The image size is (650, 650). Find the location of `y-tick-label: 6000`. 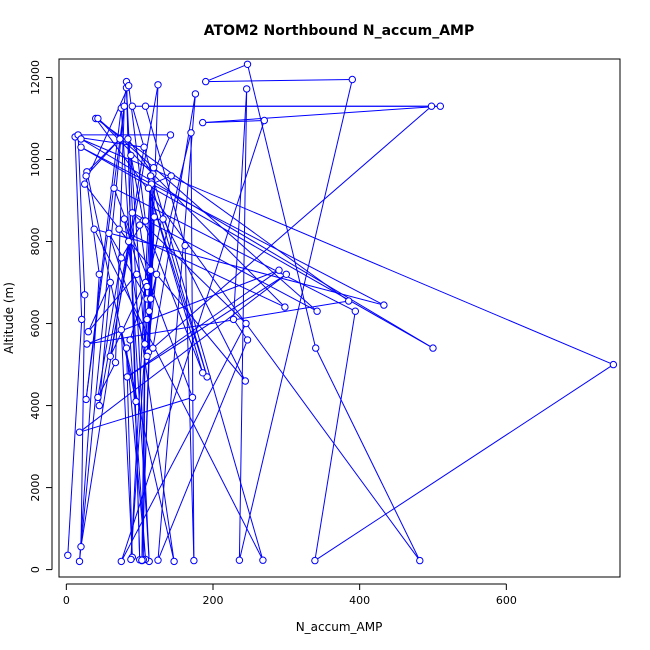

y-tick-label: 6000 is located at coordinates (35, 324).